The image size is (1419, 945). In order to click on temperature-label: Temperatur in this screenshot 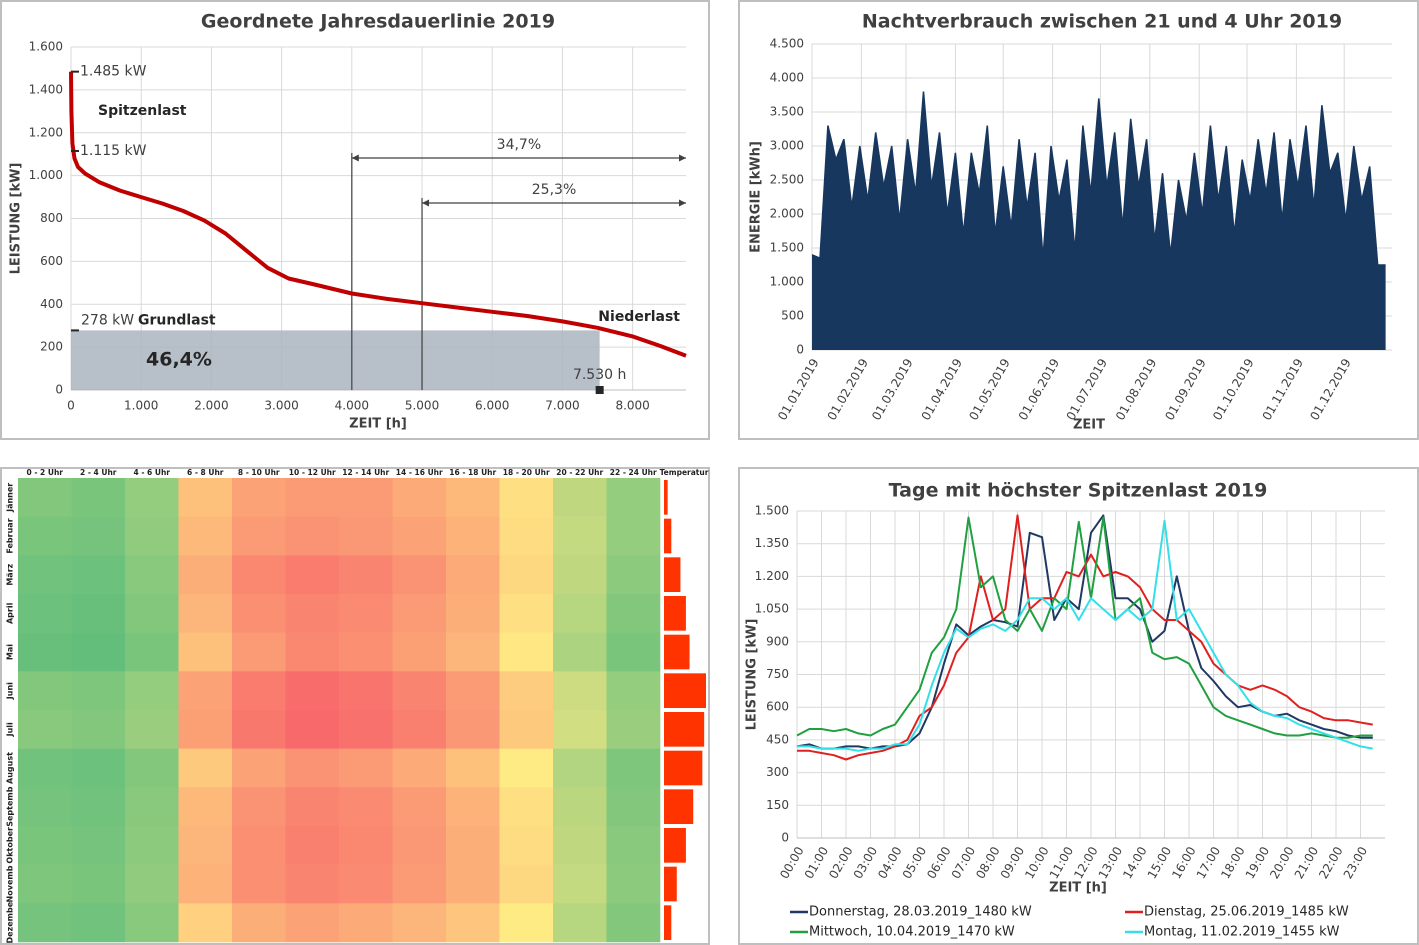, I will do `click(684, 472)`.